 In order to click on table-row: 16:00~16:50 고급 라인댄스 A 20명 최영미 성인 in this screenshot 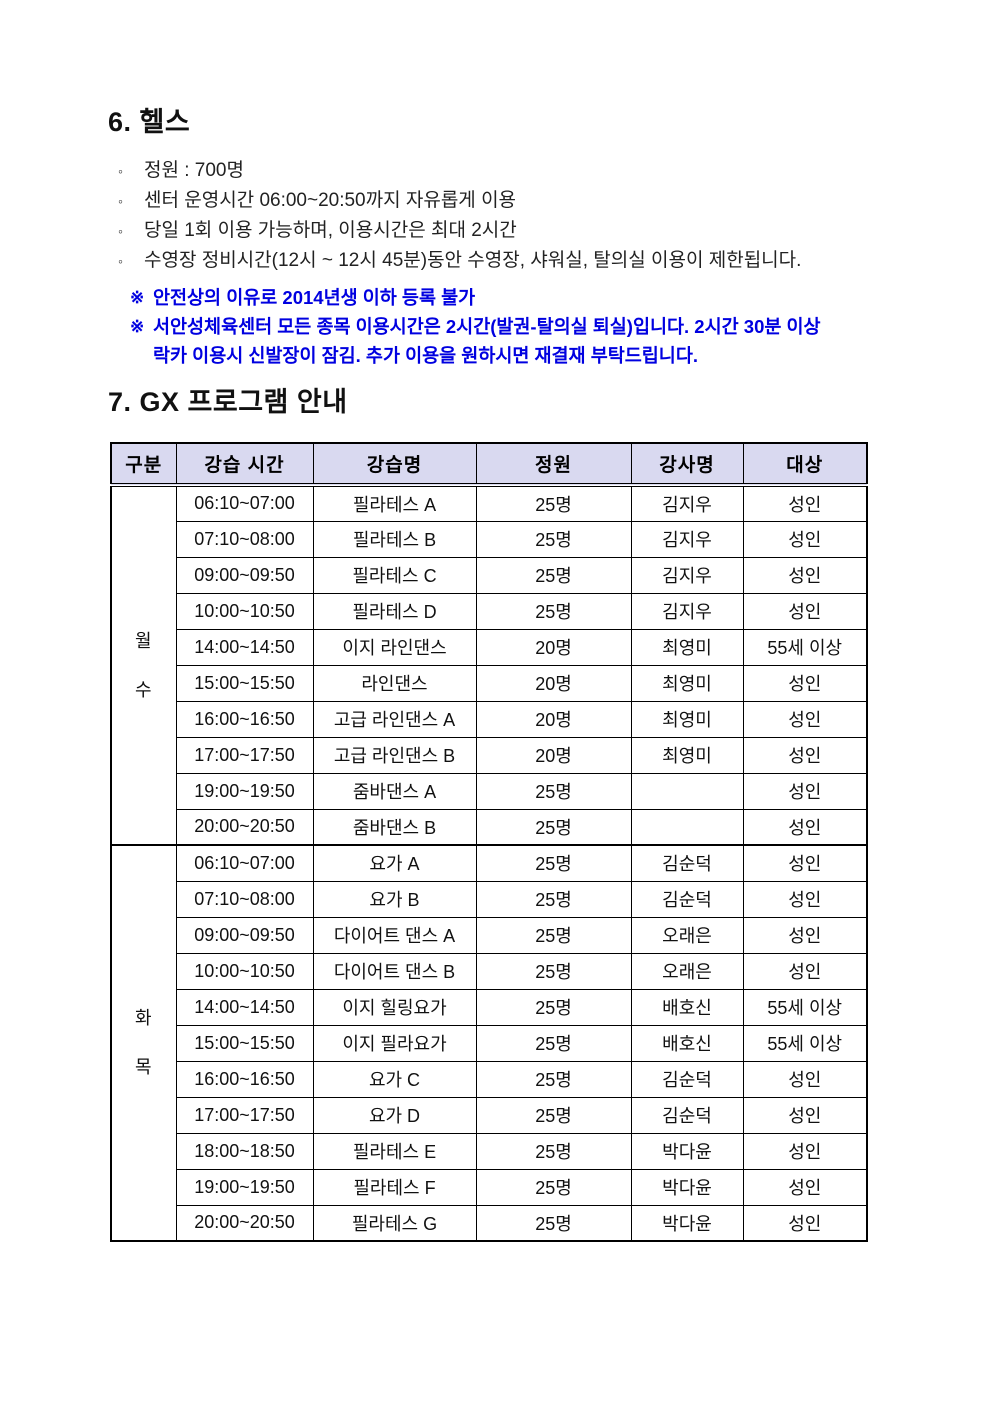, I will do `click(489, 719)`.